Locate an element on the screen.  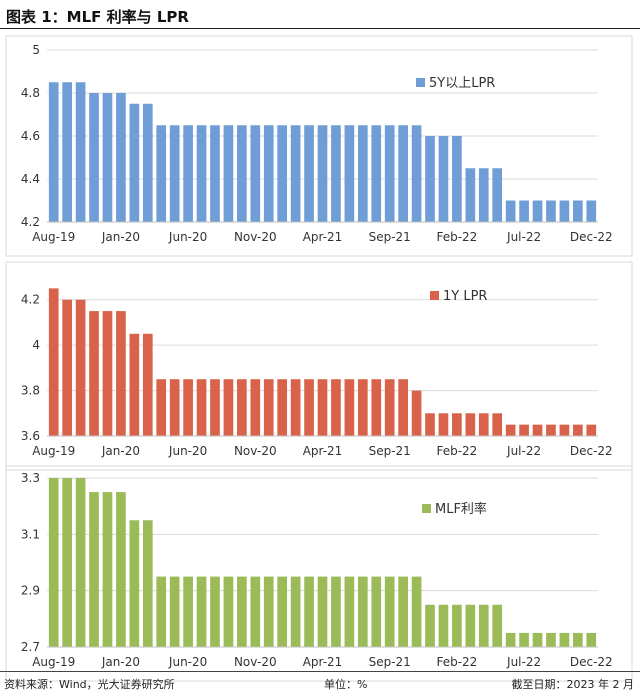
legend-swatch is located at coordinates (426, 508).